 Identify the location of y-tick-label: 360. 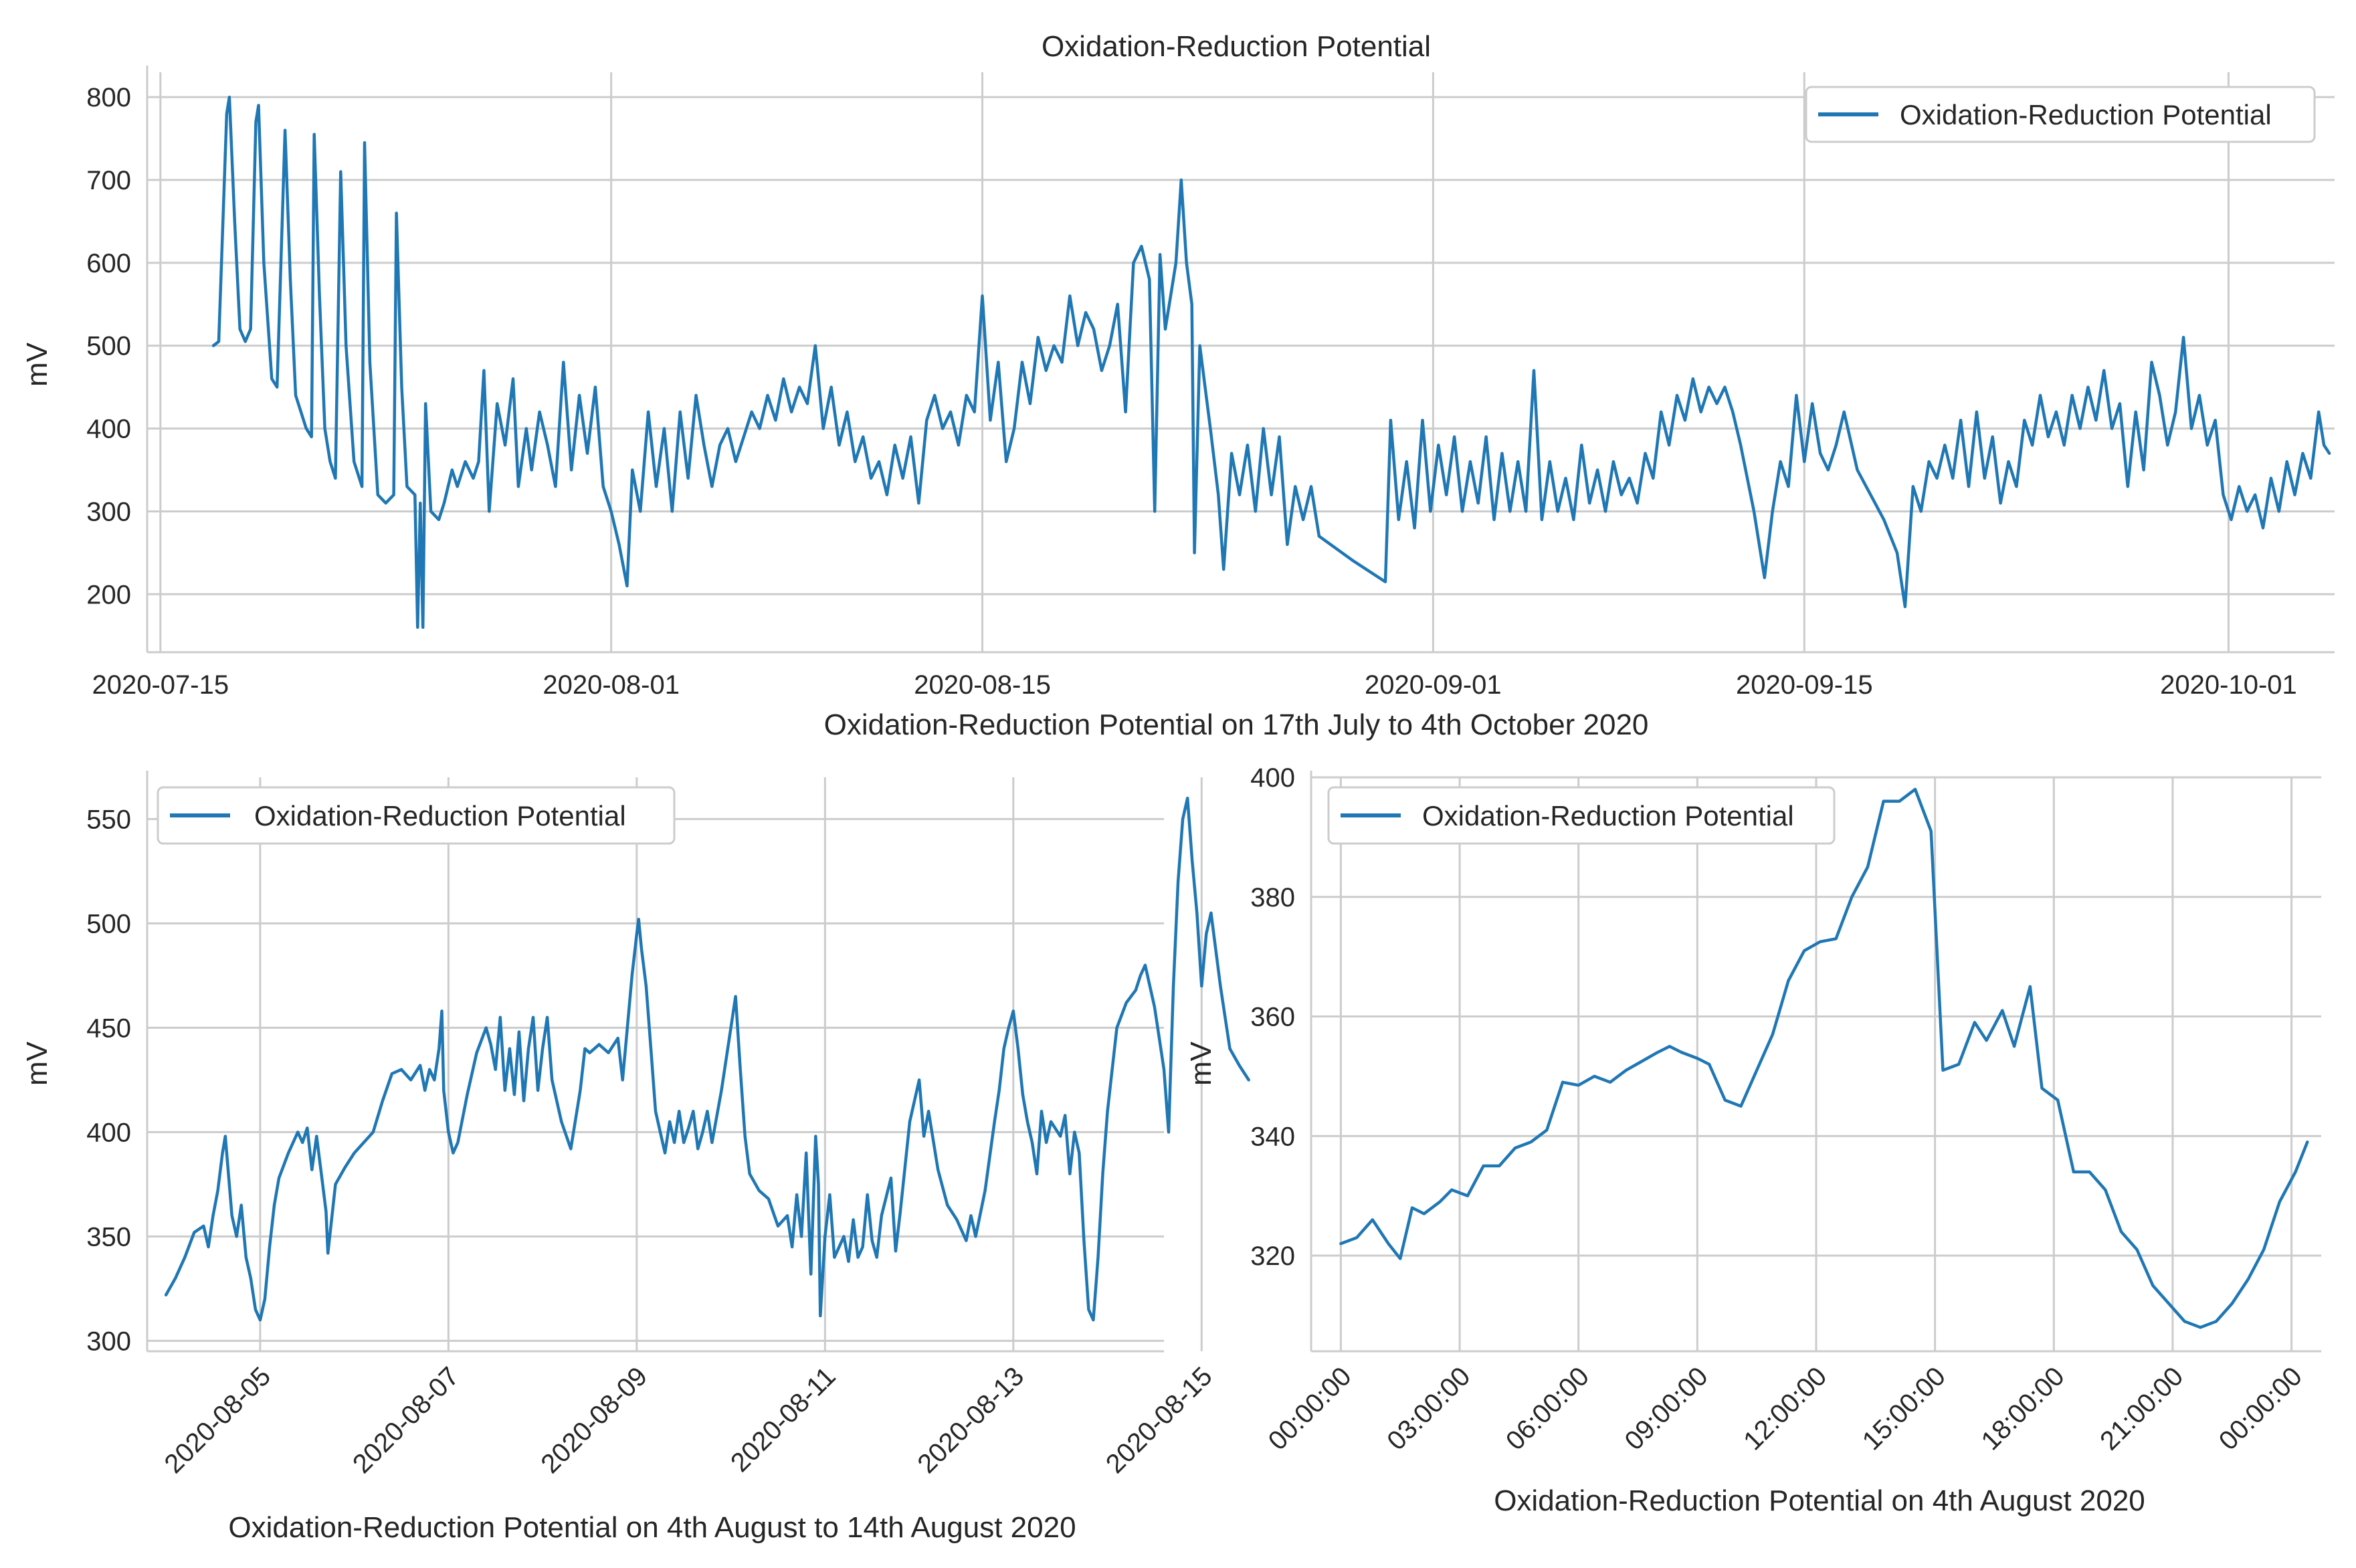
(1272, 1017).